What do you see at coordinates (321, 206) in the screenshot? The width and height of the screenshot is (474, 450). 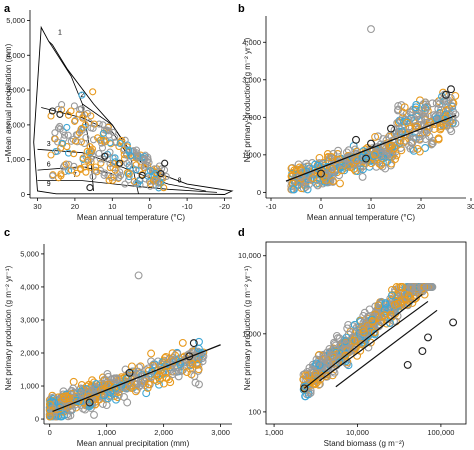 I see `panel-b-x-tick-label: 0` at bounding box center [321, 206].